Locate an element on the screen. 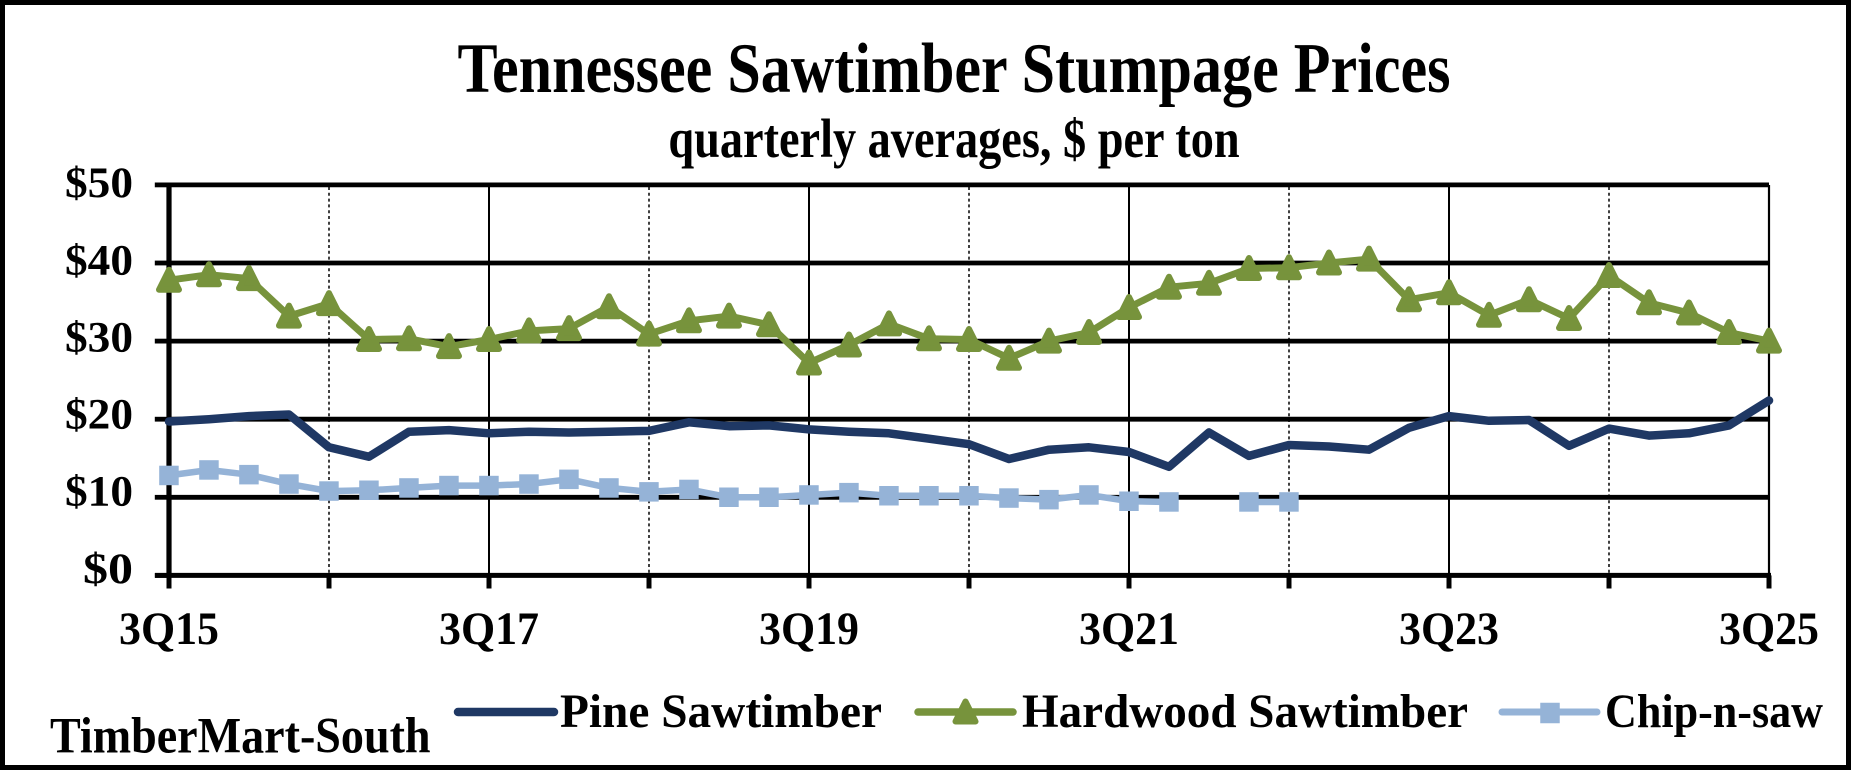 This screenshot has width=1851, height=770. svg-text: $10 is located at coordinates (99, 492).